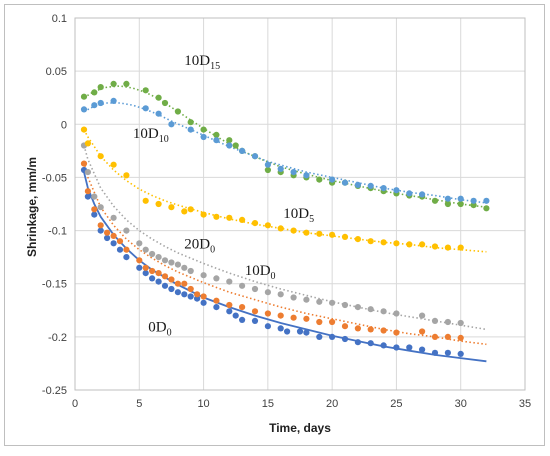 Image resolution: width=550 pixels, height=456 pixels. What do you see at coordinates (396, 404) in the screenshot?
I see `x-tick-label: 25` at bounding box center [396, 404].